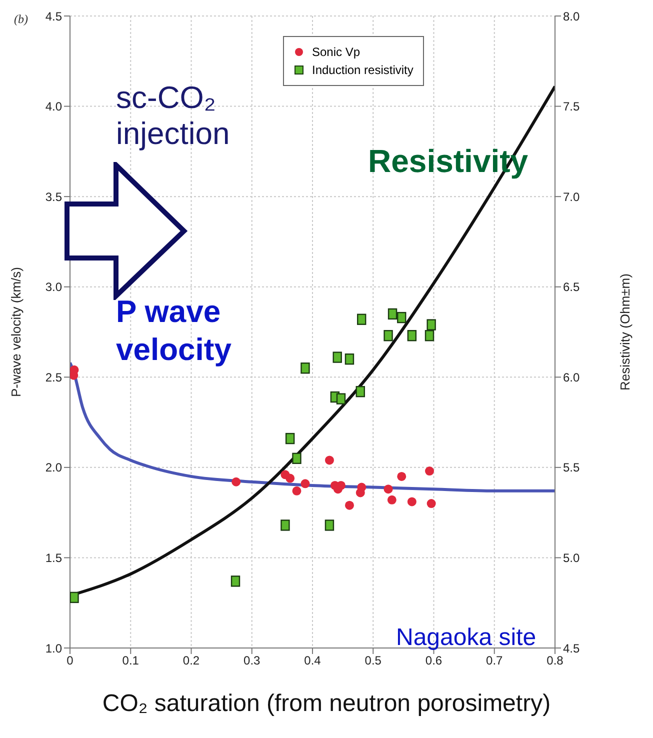 Image resolution: width=653 pixels, height=738 pixels. I want to click on y-tick-label: 1.0, so click(53, 648).